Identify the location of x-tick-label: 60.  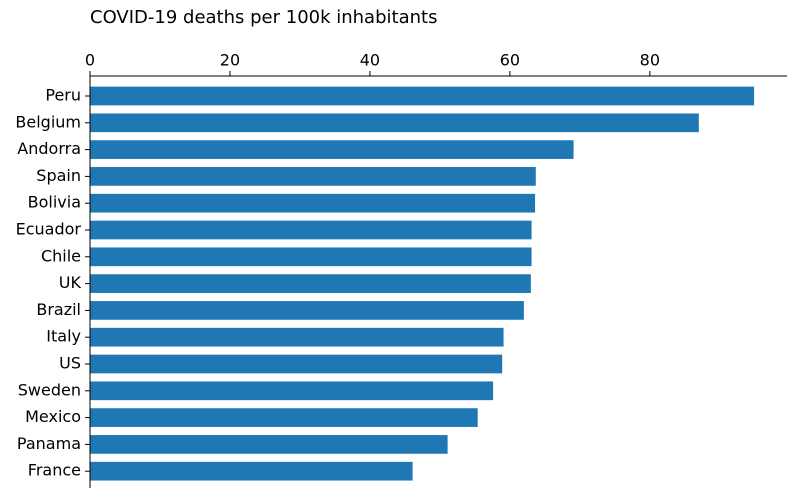
(510, 60).